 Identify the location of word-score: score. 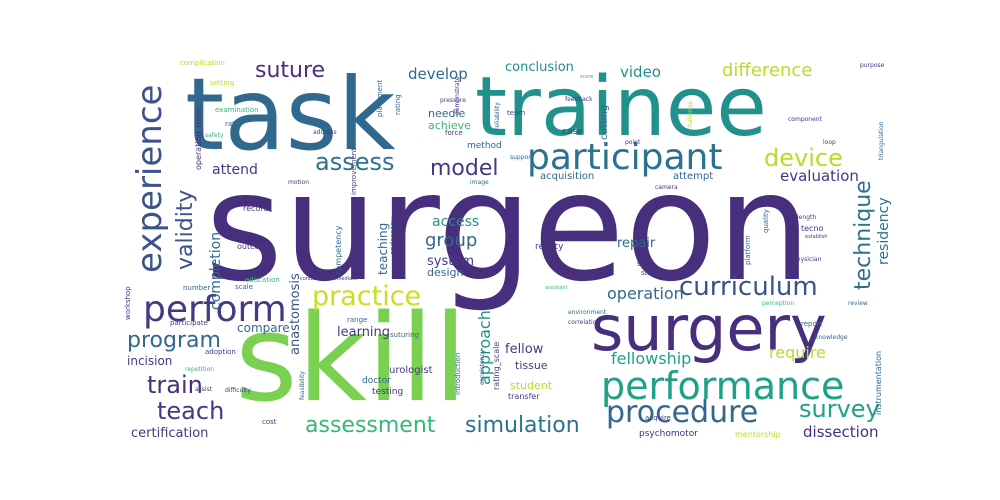
(587, 77).